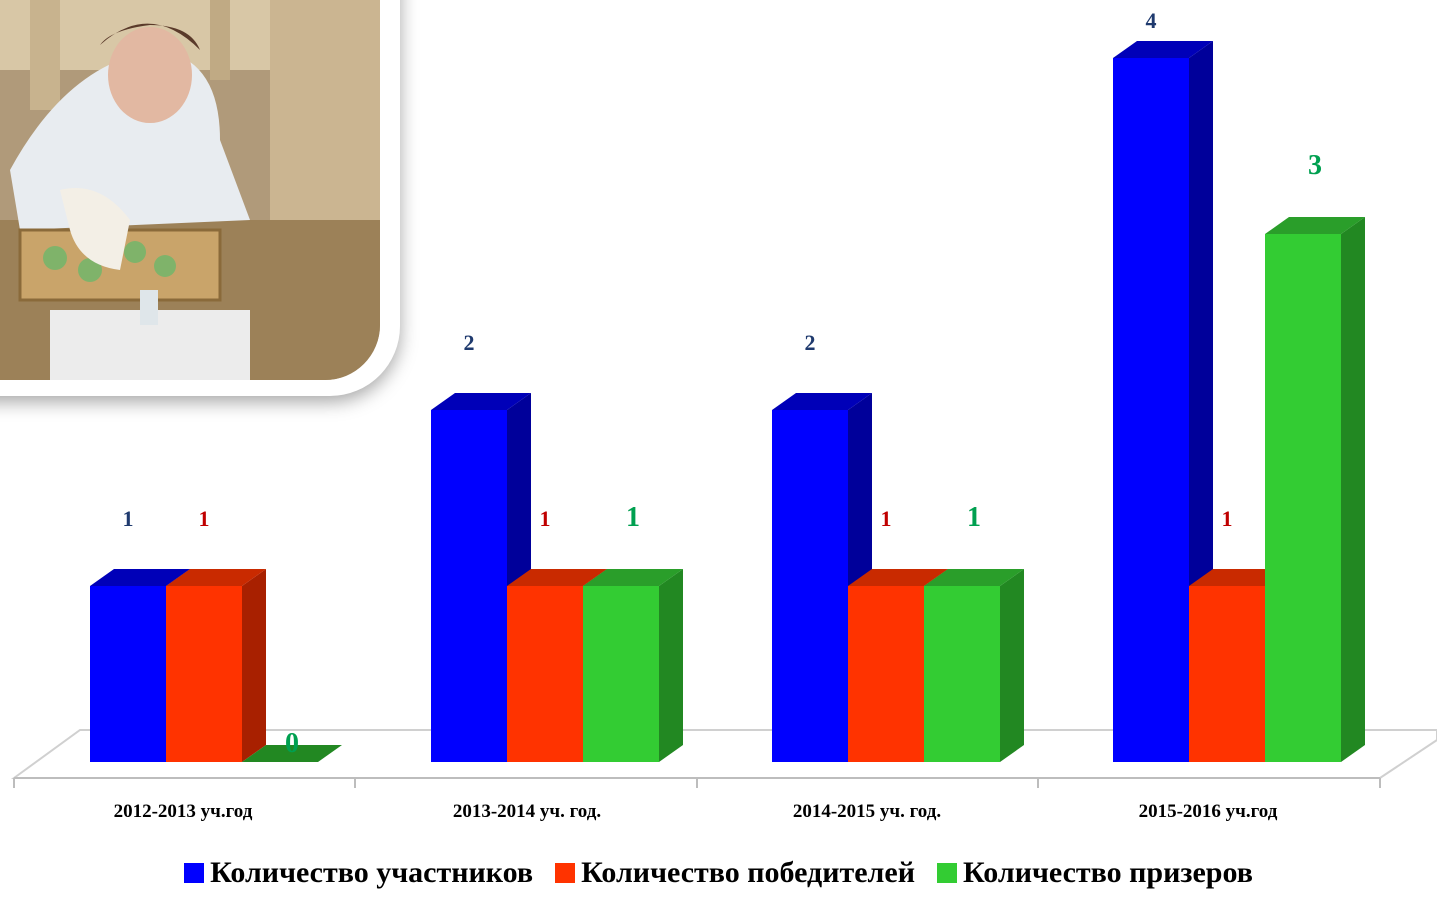 The width and height of the screenshot is (1437, 897). What do you see at coordinates (372, 872) in the screenshot?
I see `legend-label-participants: Количество участников` at bounding box center [372, 872].